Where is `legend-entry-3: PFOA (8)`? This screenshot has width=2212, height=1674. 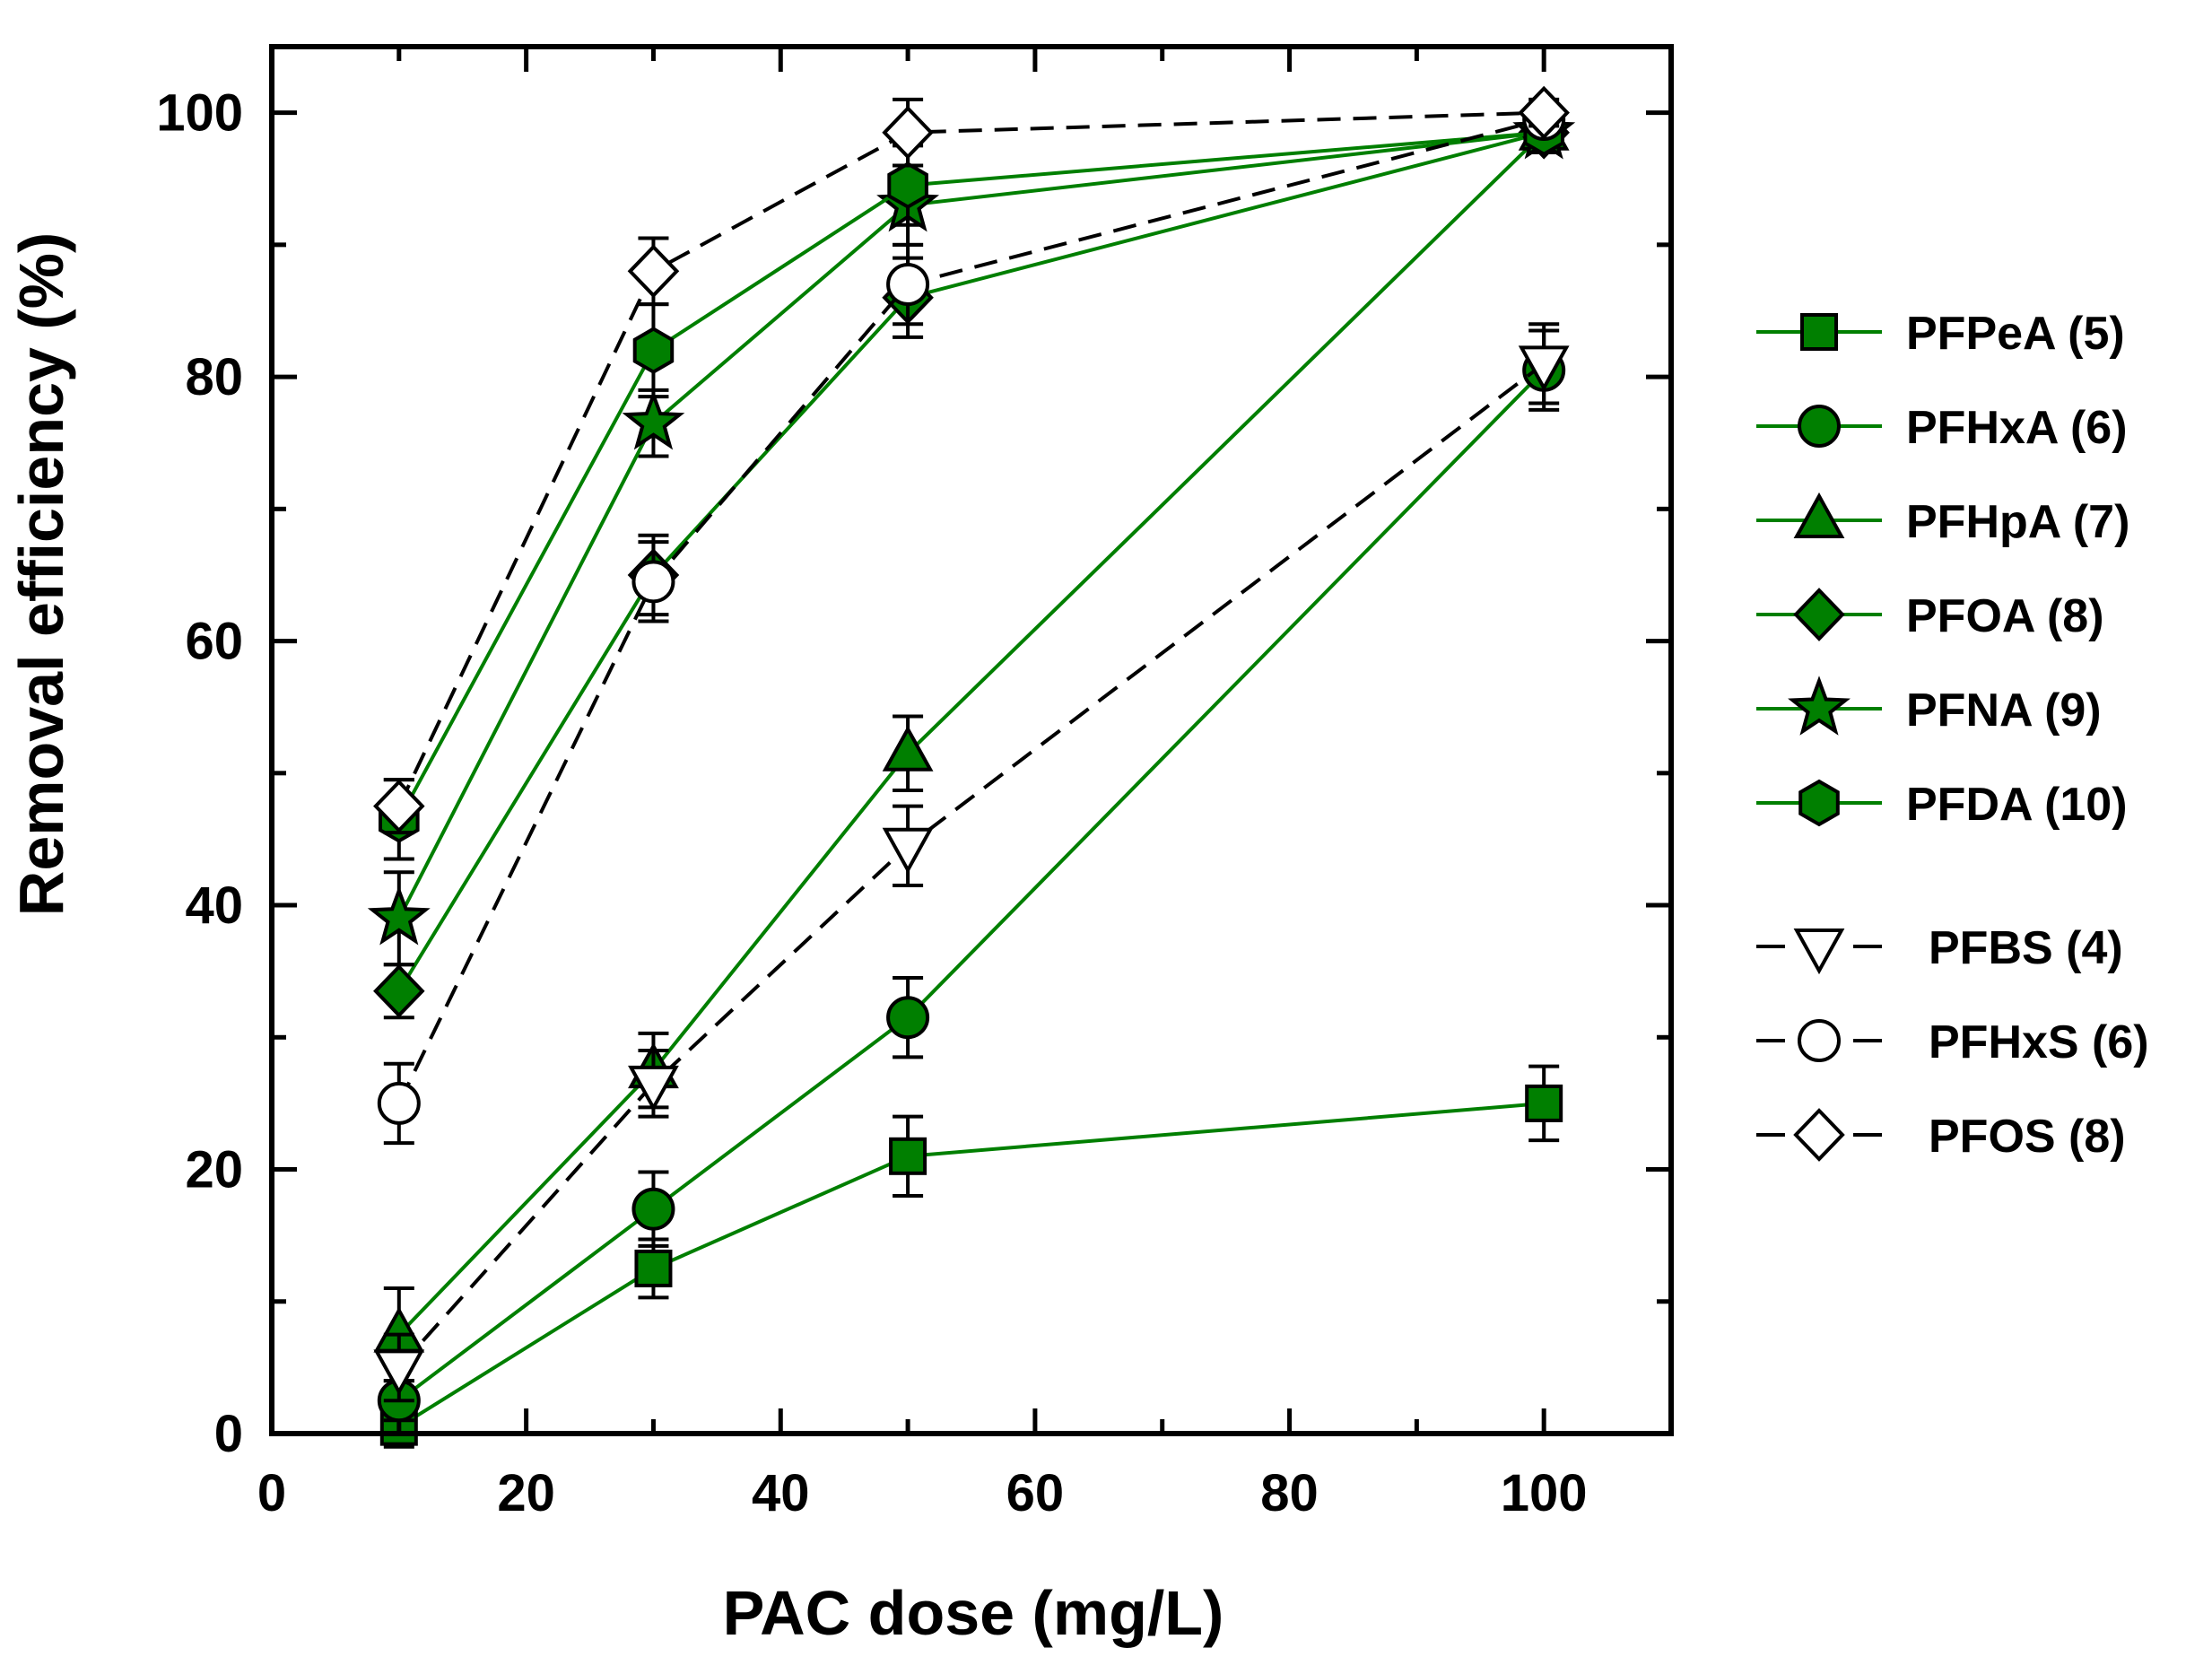
legend-entry-3: PFOA (8) is located at coordinates (1930, 615).